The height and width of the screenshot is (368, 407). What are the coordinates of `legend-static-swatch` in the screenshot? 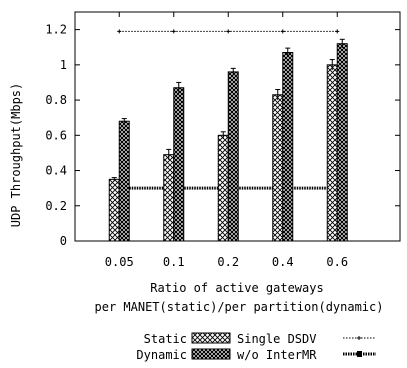 It's located at (211, 338).